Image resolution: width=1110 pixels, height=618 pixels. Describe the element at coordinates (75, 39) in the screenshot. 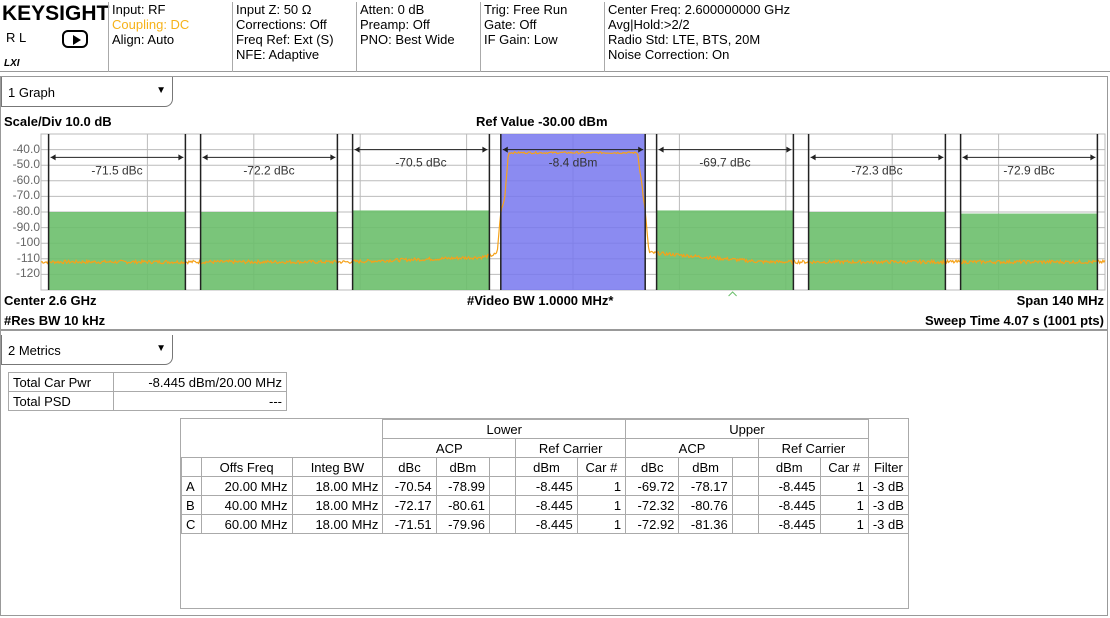

I see `return-icon` at that location.